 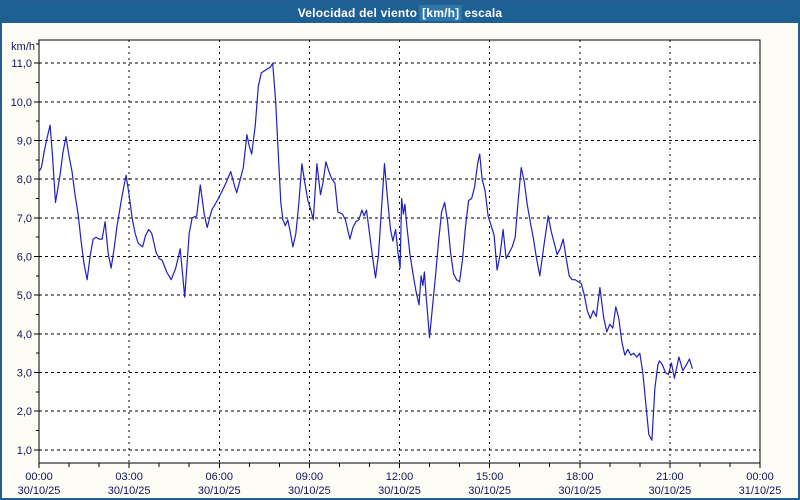 What do you see at coordinates (21, 64) in the screenshot?
I see `y-tick-label: 11,0` at bounding box center [21, 64].